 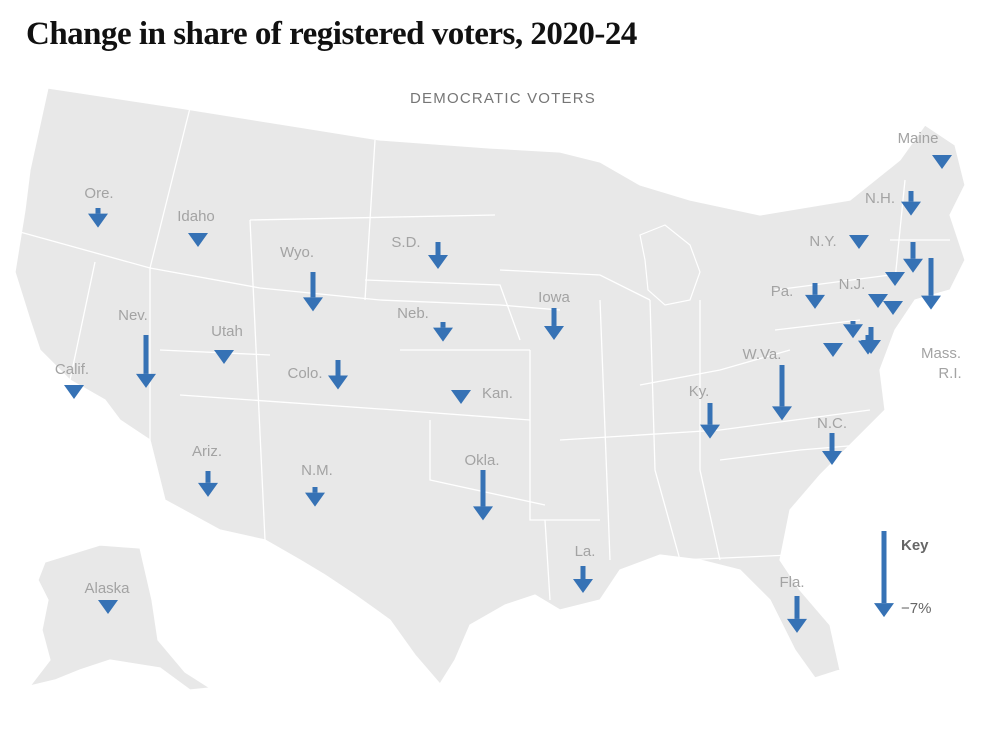 I want to click on state-label-w-va: W.Va., so click(x=762, y=354).